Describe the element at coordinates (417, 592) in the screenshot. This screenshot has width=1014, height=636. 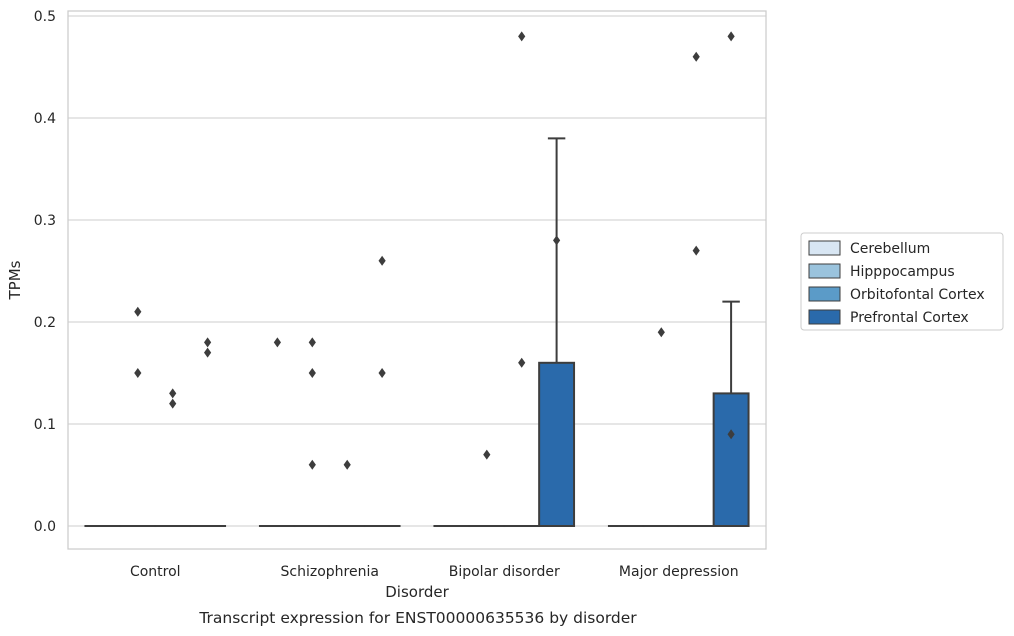
I see `x-axis-label: Disorder` at that location.